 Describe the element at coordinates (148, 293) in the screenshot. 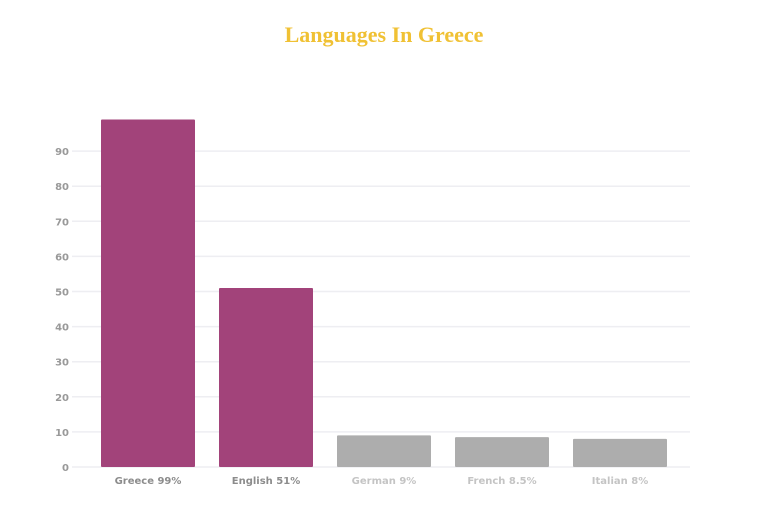

I see `bar-greece` at that location.